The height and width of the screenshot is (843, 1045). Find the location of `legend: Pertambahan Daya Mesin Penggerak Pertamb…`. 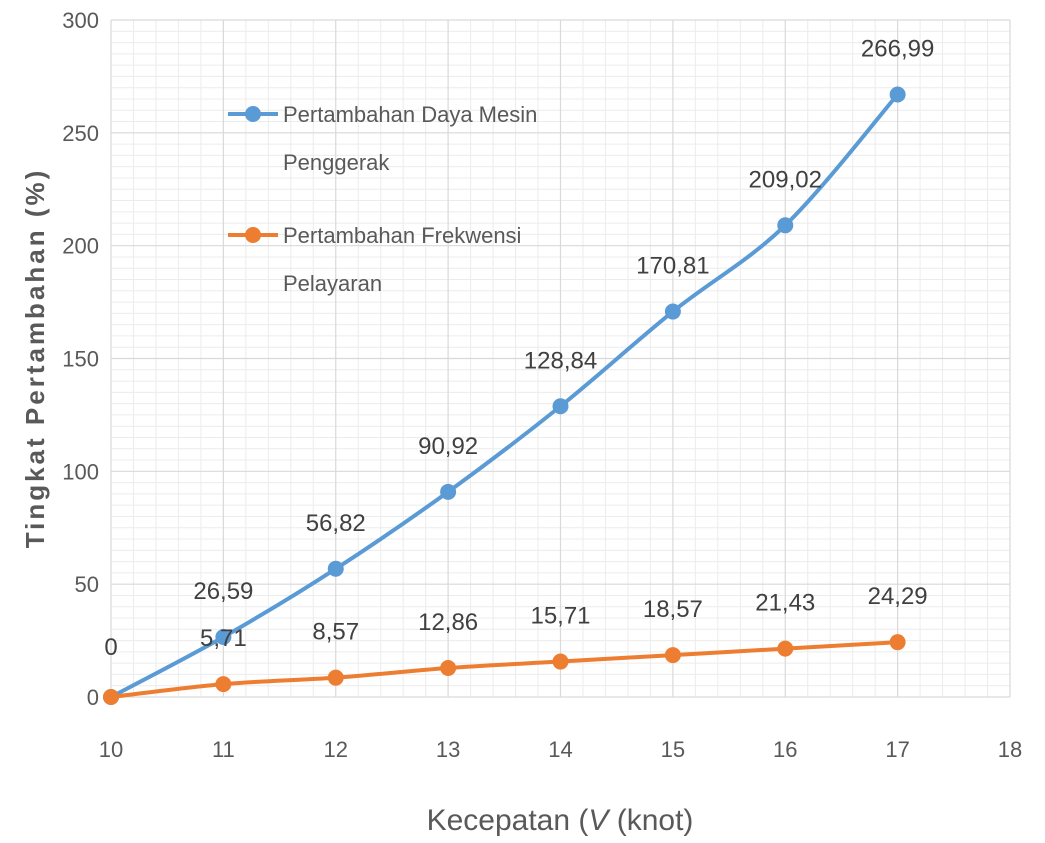

legend: Pertambahan Daya Mesin Penggerak Pertamb… is located at coordinates (382, 199).